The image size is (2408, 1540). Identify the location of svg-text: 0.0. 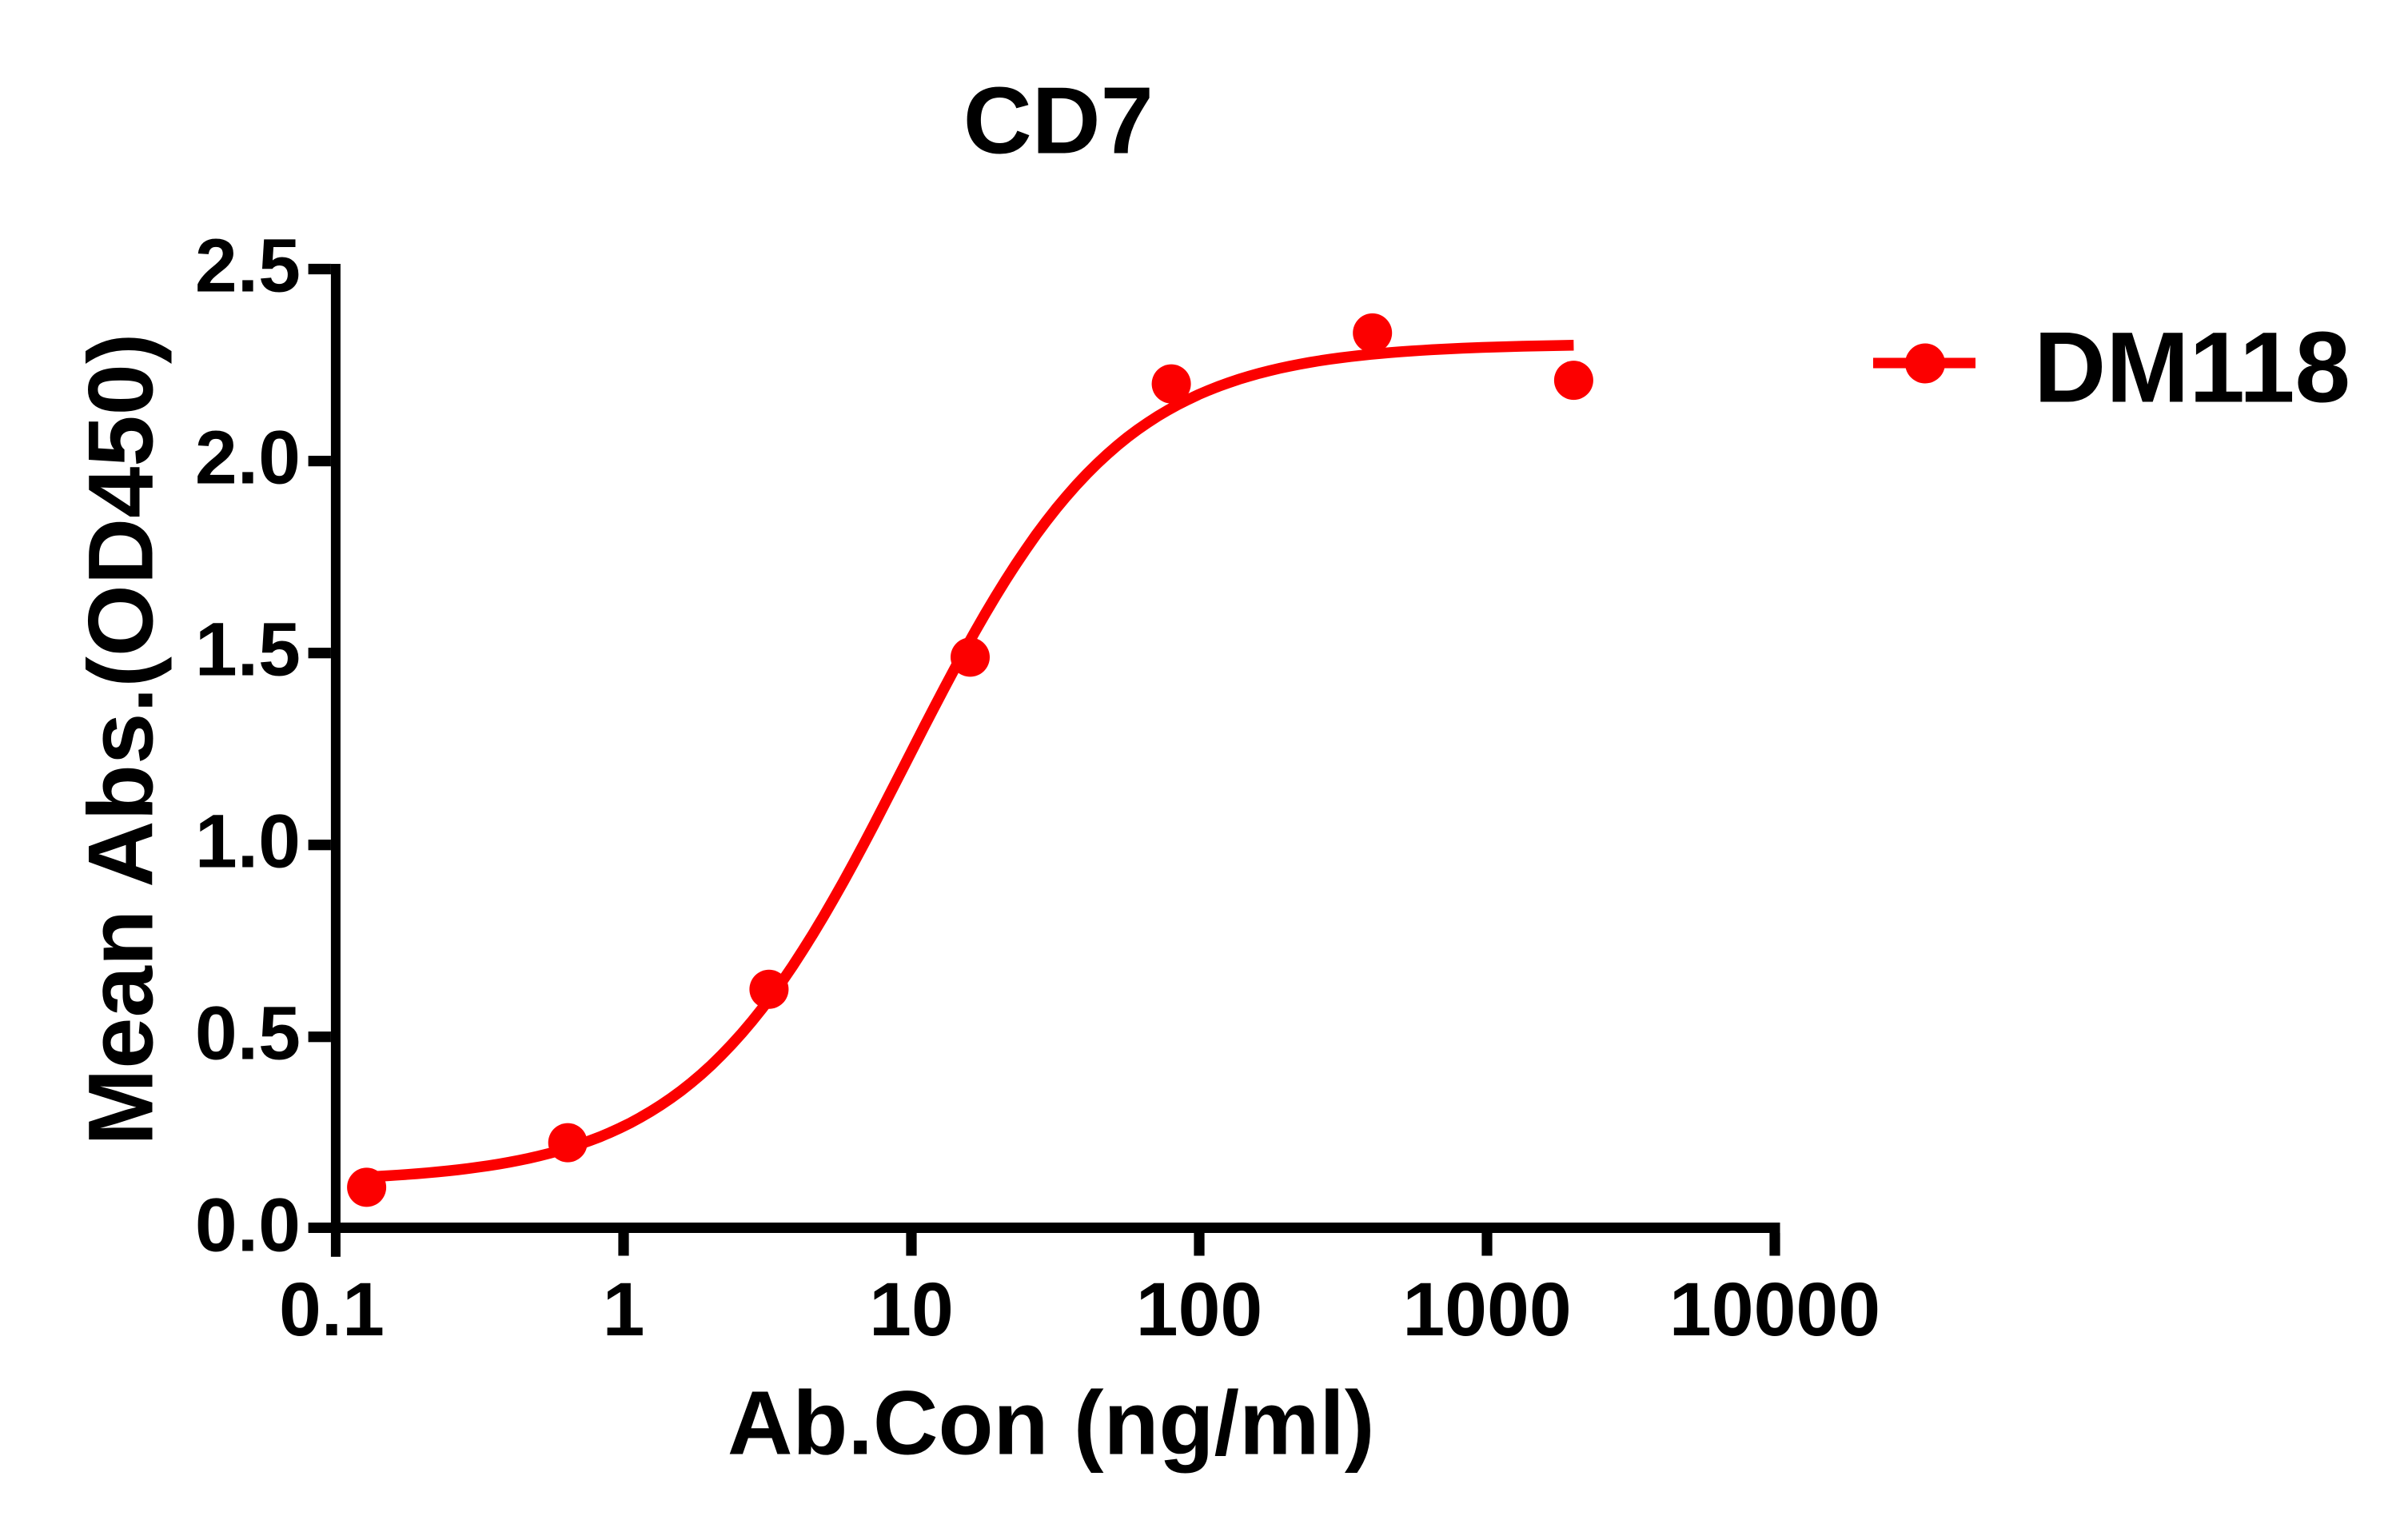
(248, 1225).